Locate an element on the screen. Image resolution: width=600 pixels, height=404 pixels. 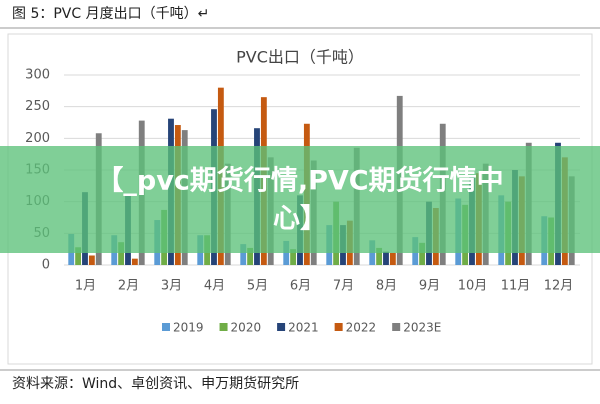
y-tick-label: 250 is located at coordinates (37, 106).